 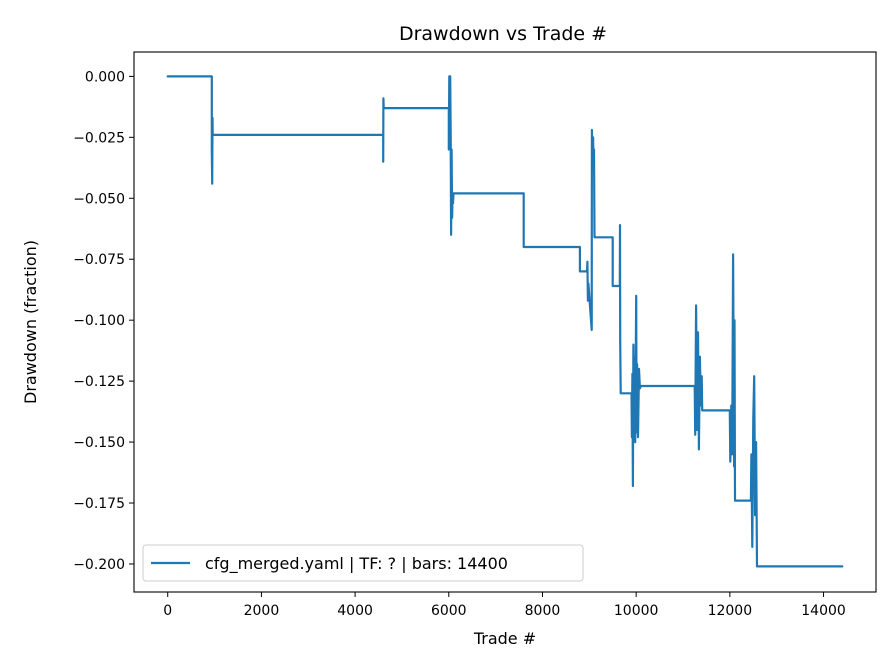 What do you see at coordinates (99, 382) in the screenshot?
I see `y-tick-label: −0.125` at bounding box center [99, 382].